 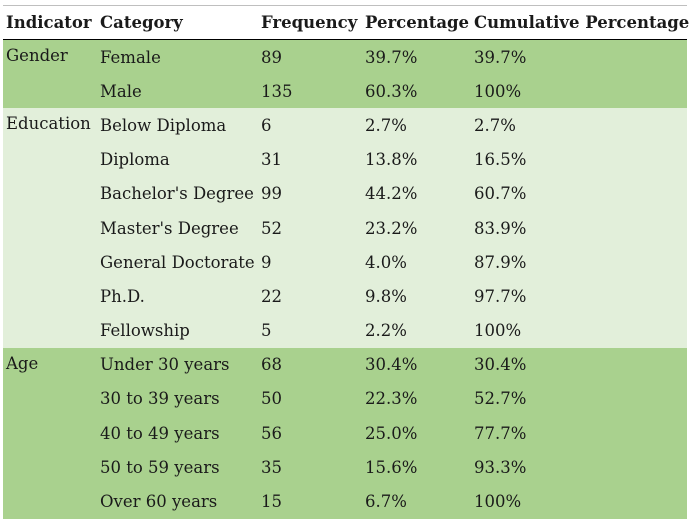 What do you see at coordinates (416, 296) in the screenshot?
I see `percentage-cell: 9.8%` at bounding box center [416, 296].